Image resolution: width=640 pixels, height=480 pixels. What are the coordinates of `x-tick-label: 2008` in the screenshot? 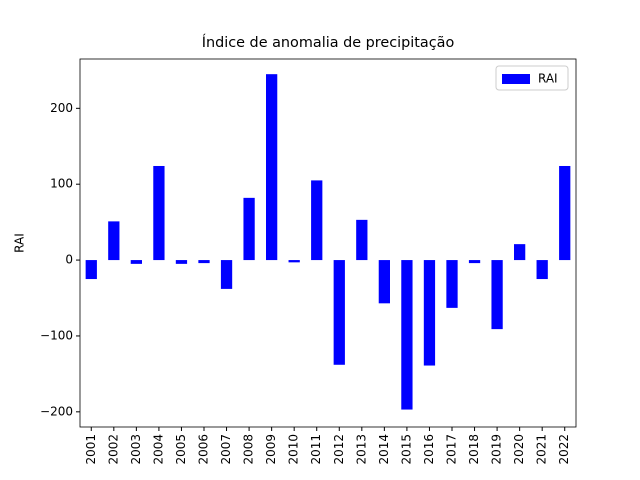 It's located at (249, 449).